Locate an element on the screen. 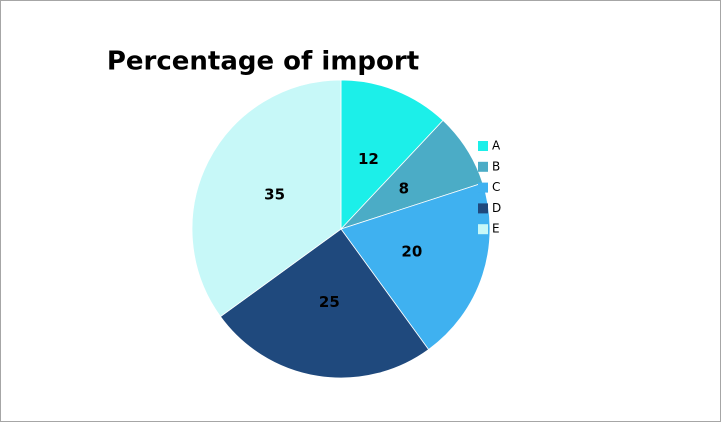 The image size is (721, 422). legend-label: B is located at coordinates (496, 166).